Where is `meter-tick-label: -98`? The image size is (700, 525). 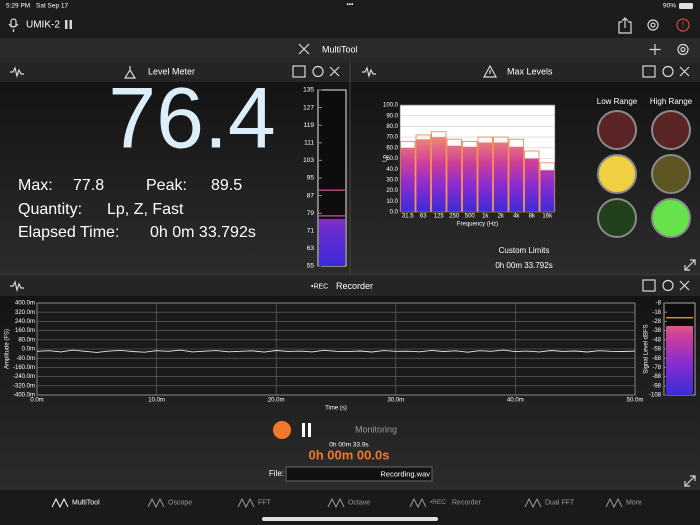 meter-tick-label: -98 is located at coordinates (656, 386).